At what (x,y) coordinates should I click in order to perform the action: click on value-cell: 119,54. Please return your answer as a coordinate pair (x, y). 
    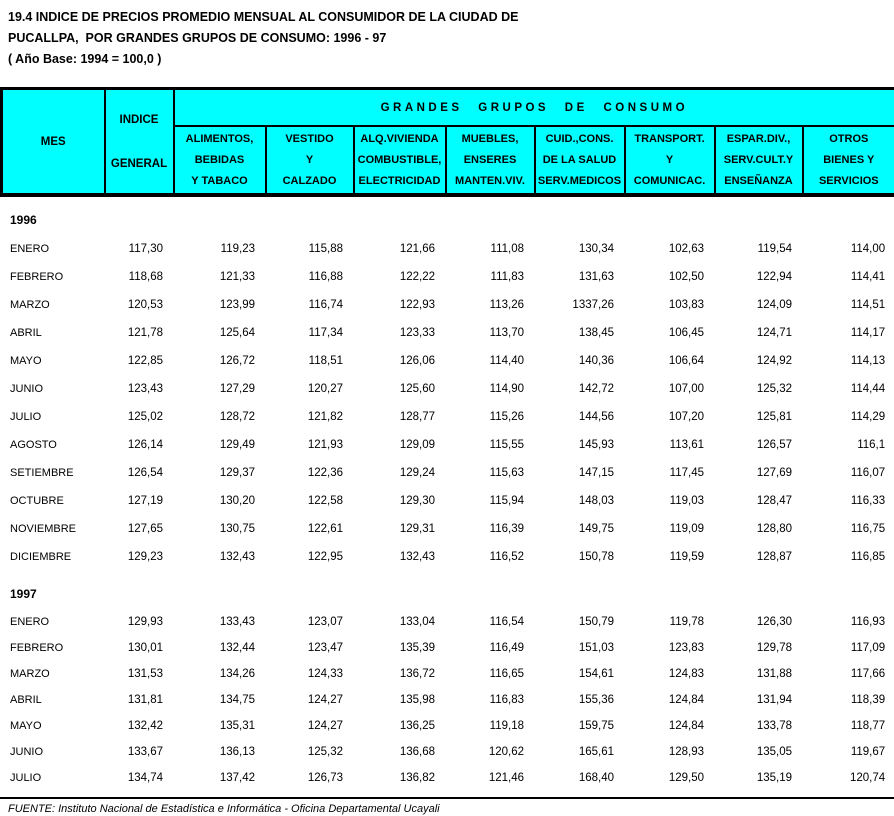
    Looking at the image, I should click on (774, 249).